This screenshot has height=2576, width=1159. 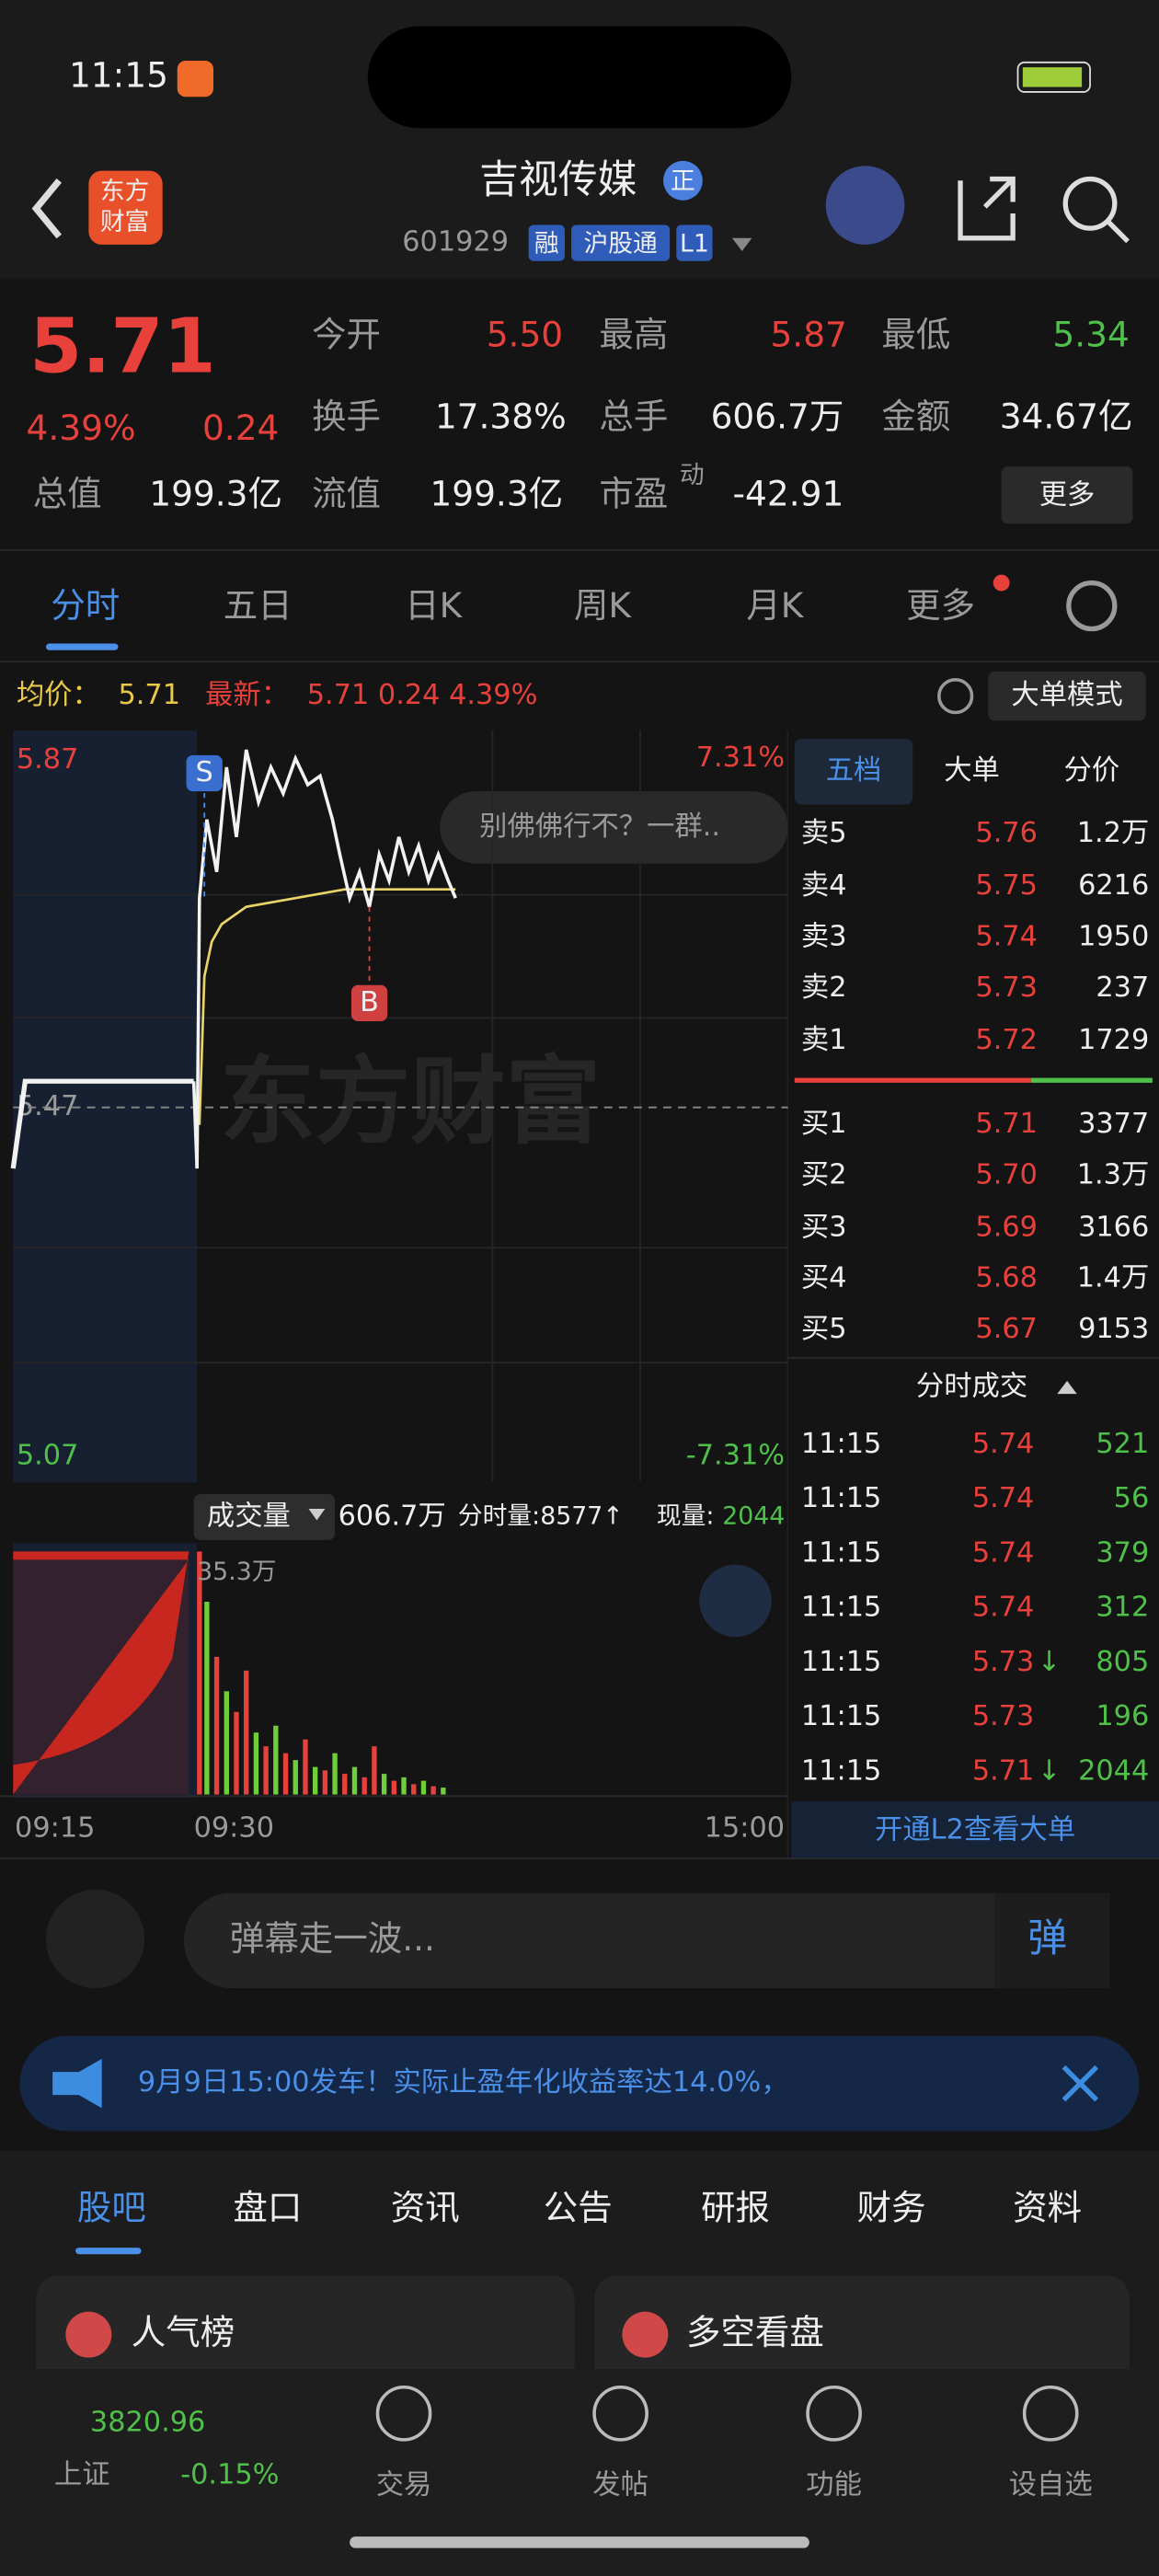 I want to click on orderbook-tab: 大单, so click(x=972, y=770).